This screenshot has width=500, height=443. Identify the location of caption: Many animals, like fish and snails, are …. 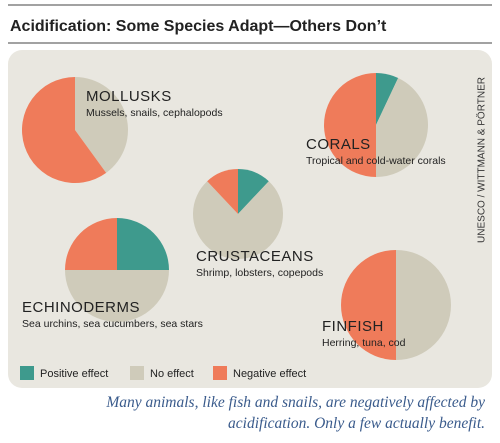
(295, 413).